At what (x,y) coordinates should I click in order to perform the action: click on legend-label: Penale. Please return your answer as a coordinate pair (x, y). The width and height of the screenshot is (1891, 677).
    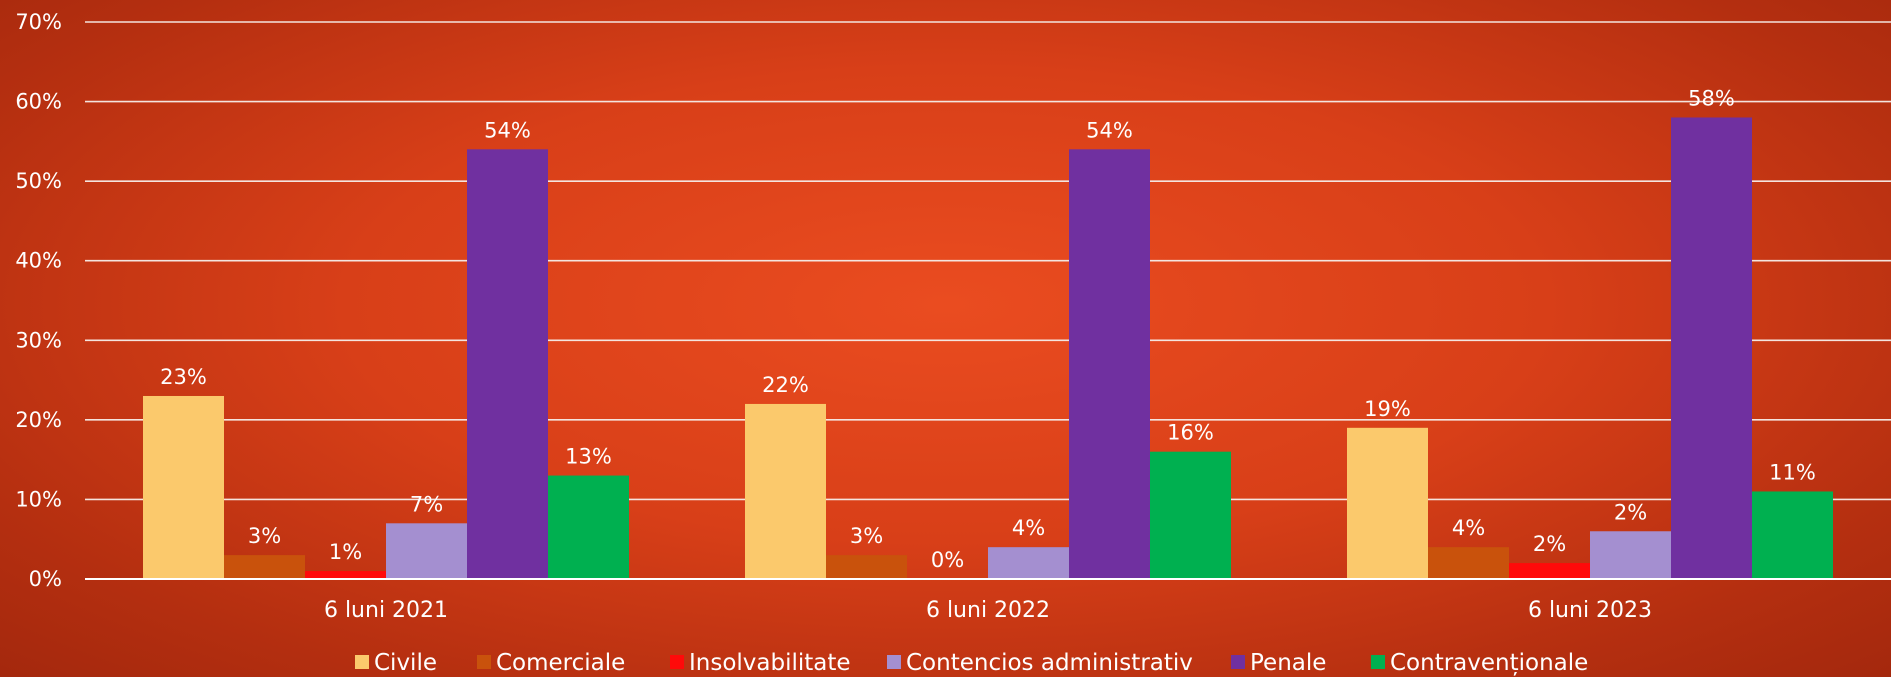
    Looking at the image, I should click on (1288, 663).